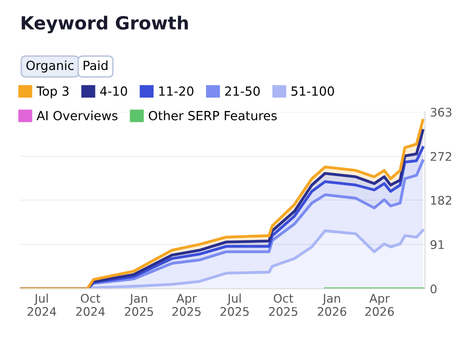  What do you see at coordinates (52, 92) in the screenshot?
I see `legend-label: Top 3` at bounding box center [52, 92].